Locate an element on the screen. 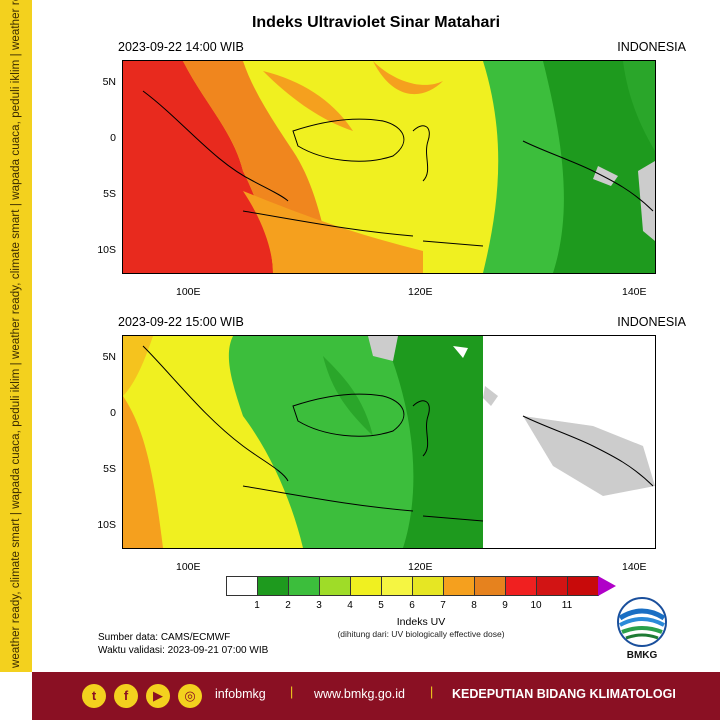  colorbar-tick: 1 is located at coordinates (257, 605).